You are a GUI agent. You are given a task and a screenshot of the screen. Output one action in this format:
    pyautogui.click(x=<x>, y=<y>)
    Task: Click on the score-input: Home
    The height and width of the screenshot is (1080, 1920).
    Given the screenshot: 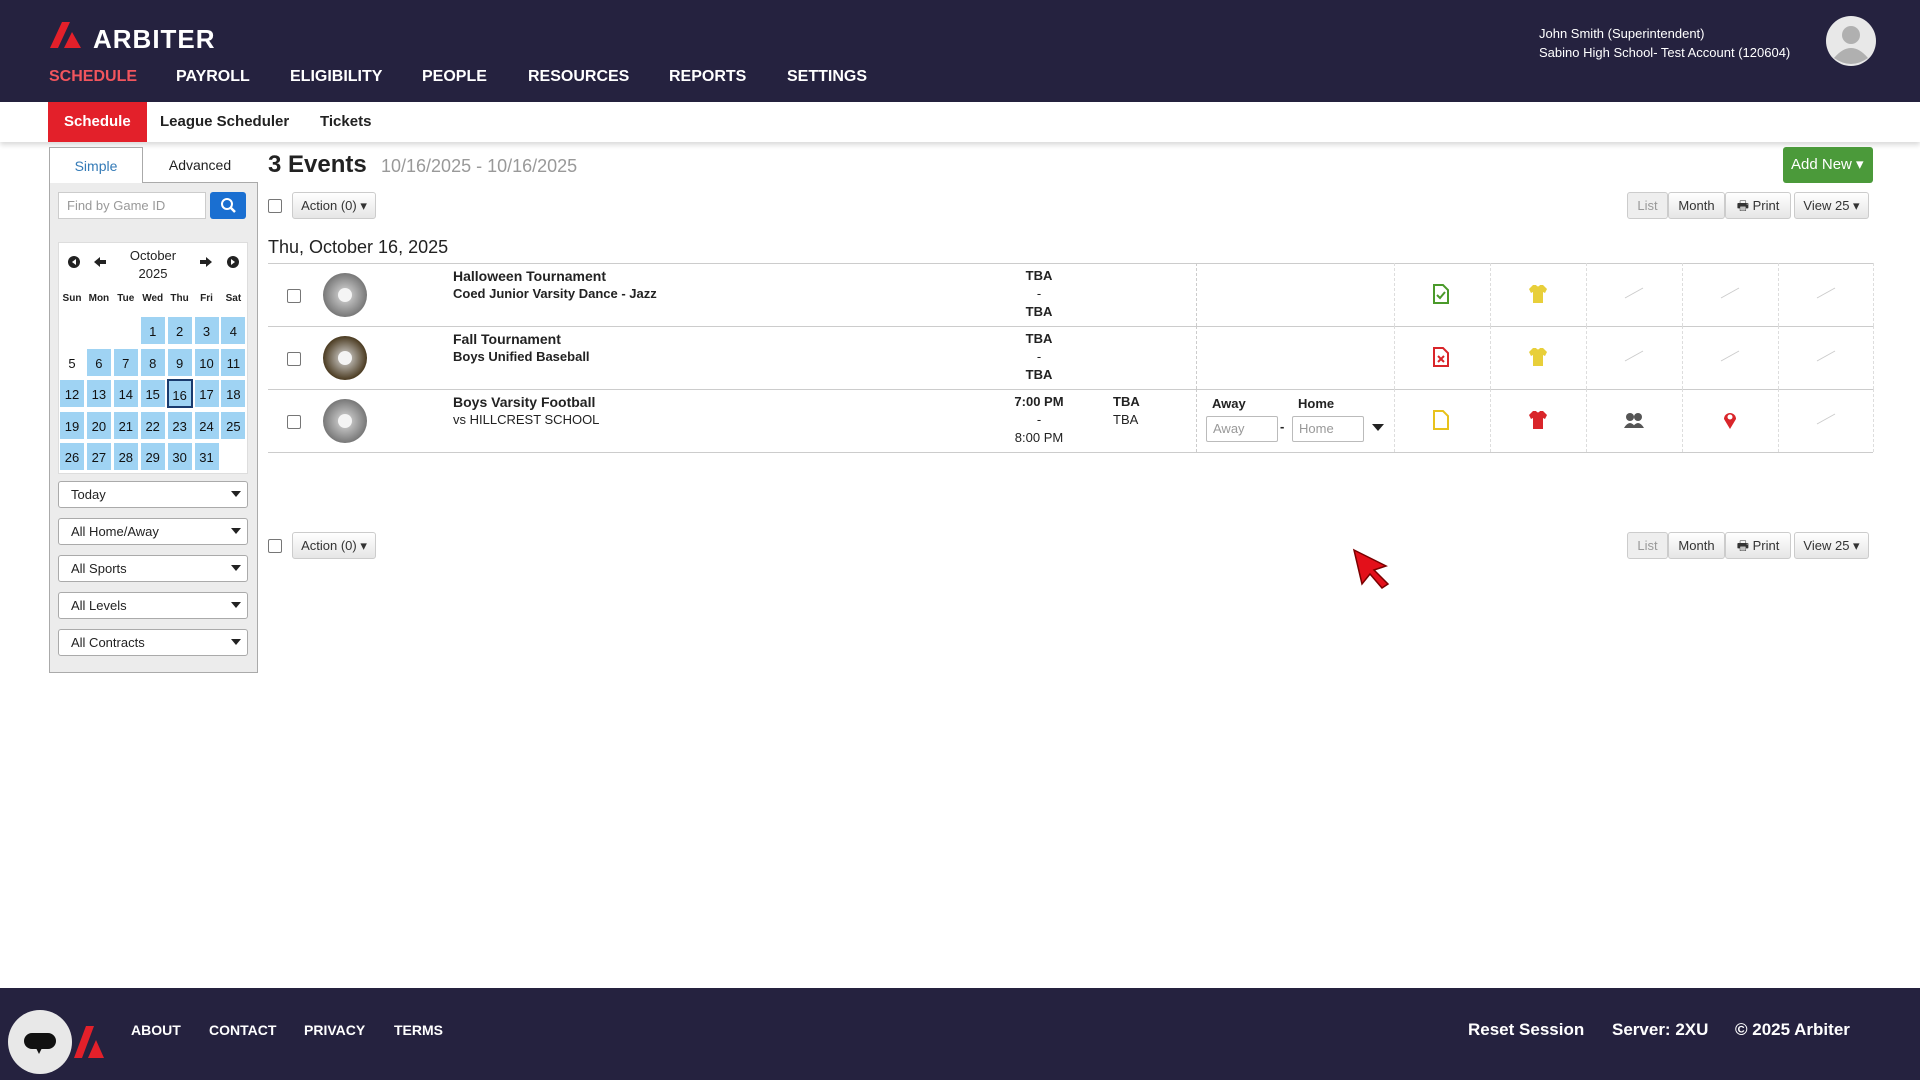 What is the action you would take?
    pyautogui.click(x=1328, y=429)
    